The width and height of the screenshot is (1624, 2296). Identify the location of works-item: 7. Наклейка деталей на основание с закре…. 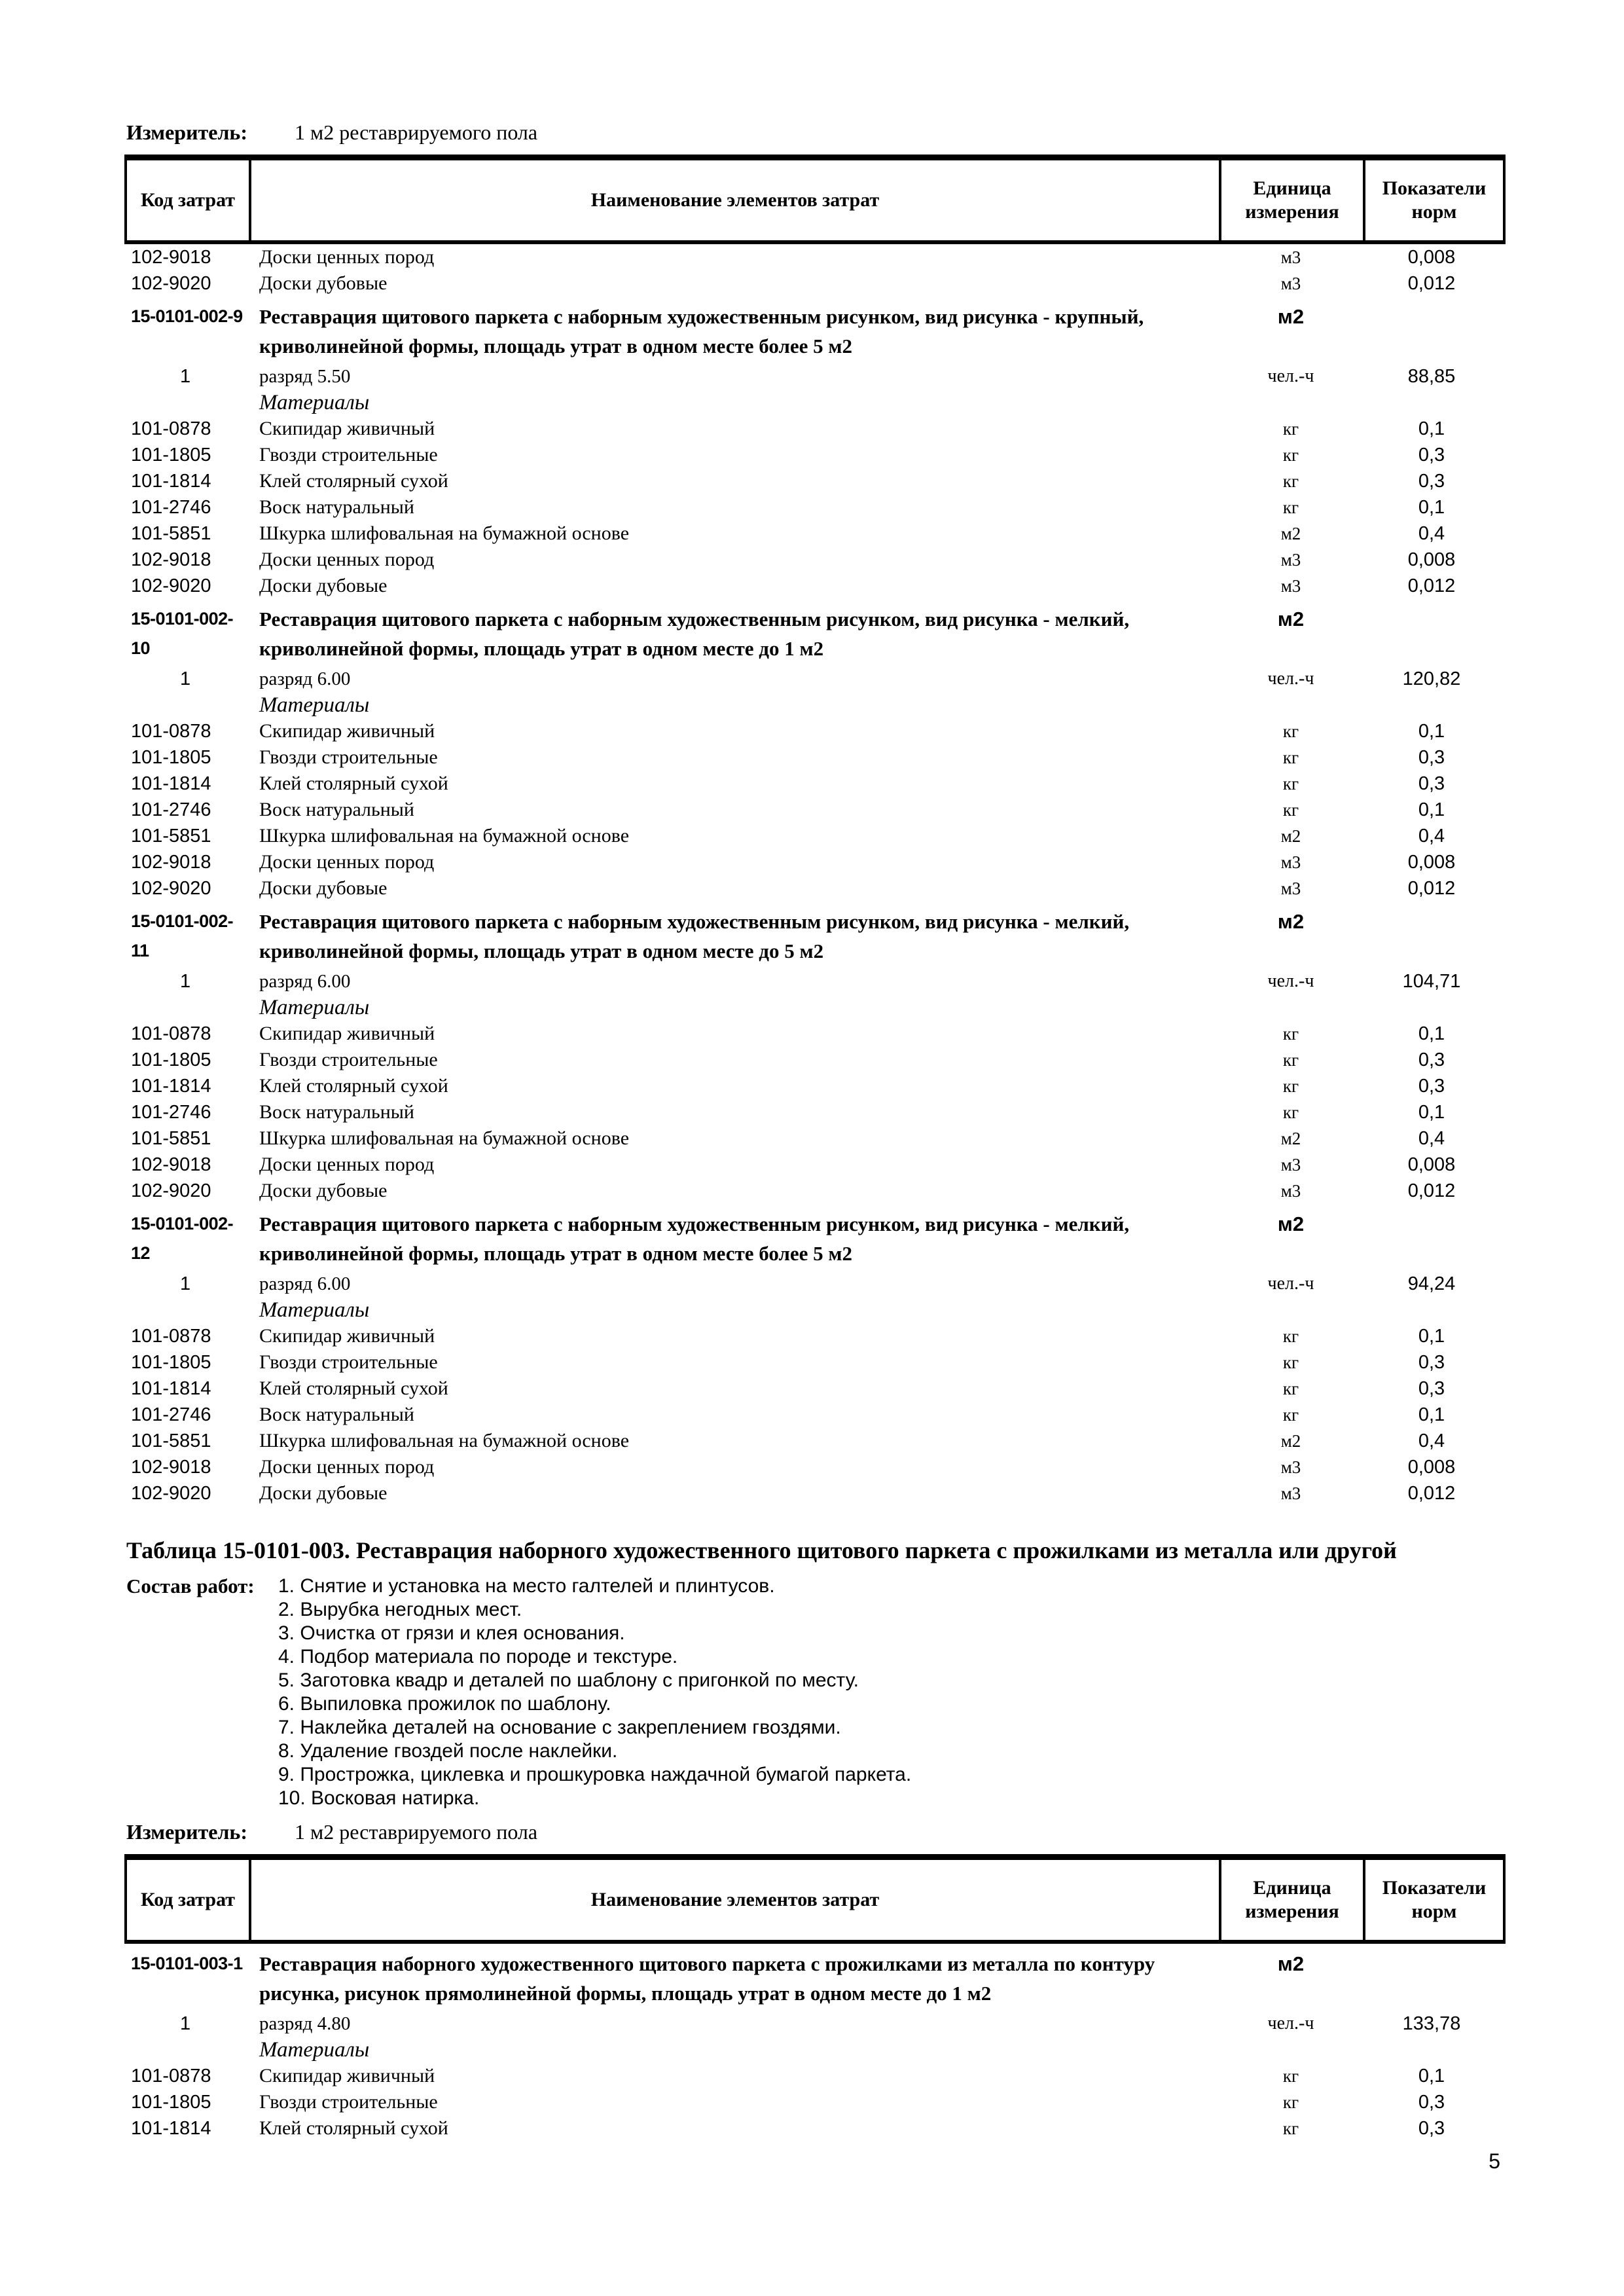
(559, 1727).